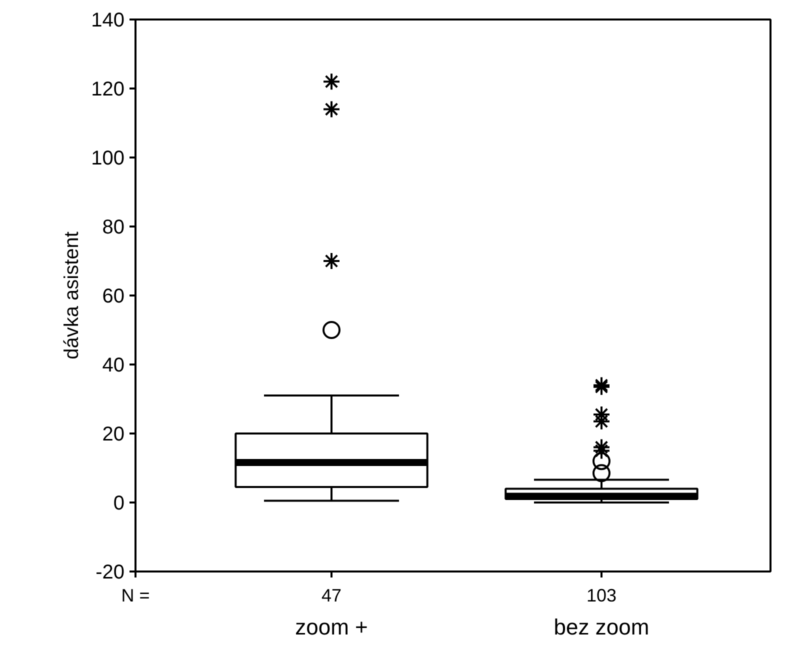  What do you see at coordinates (110, 573) in the screenshot?
I see `y-tick-label: -20` at bounding box center [110, 573].